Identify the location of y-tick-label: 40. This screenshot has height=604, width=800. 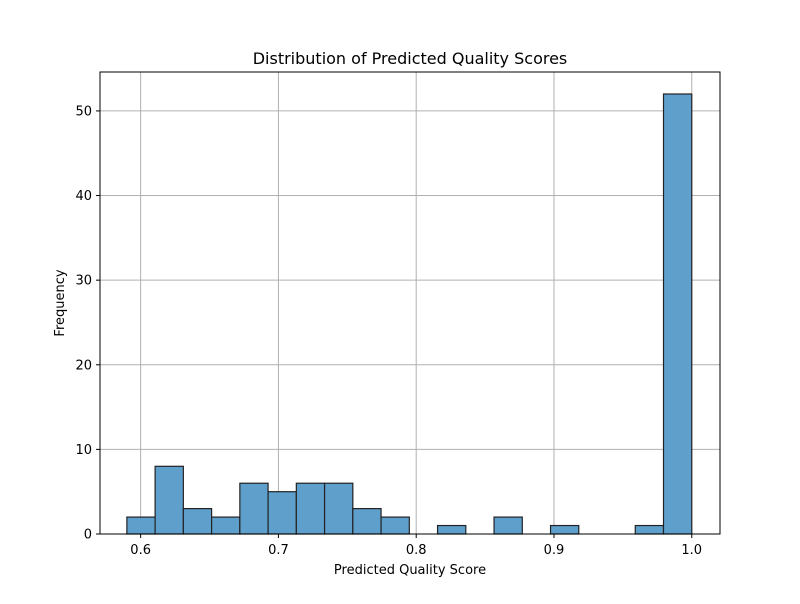
(83, 196).